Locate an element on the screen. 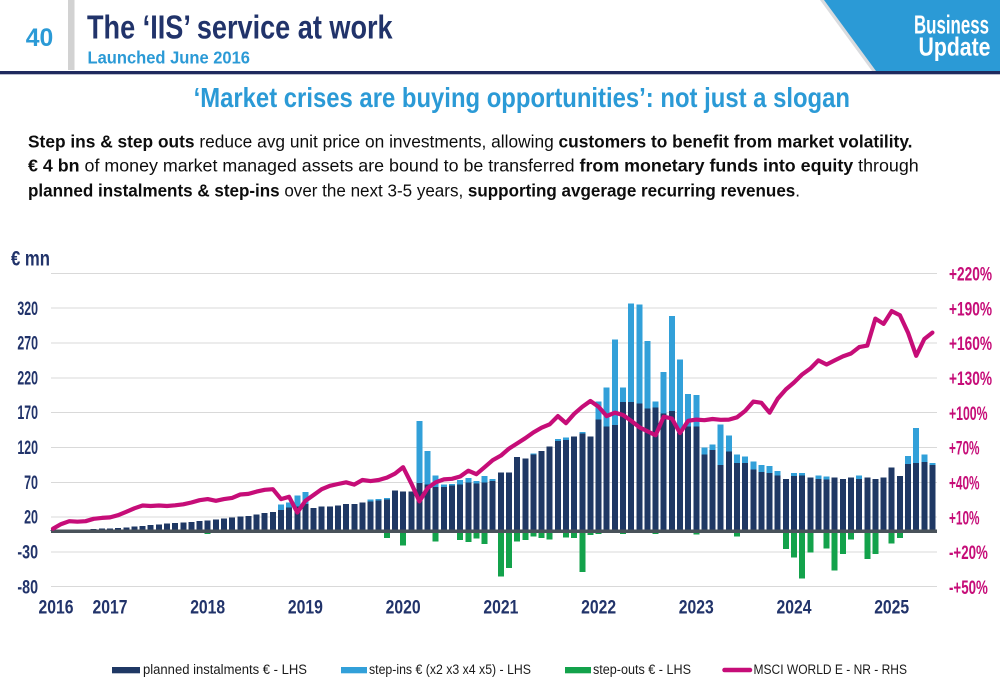  svg-text: 170 is located at coordinates (27, 413).